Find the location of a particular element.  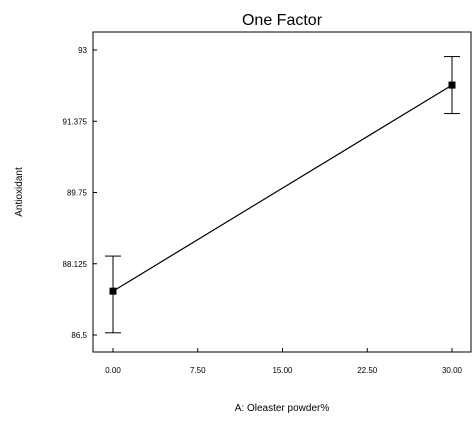

y-tick-label: 88.125 is located at coordinates (75, 264).